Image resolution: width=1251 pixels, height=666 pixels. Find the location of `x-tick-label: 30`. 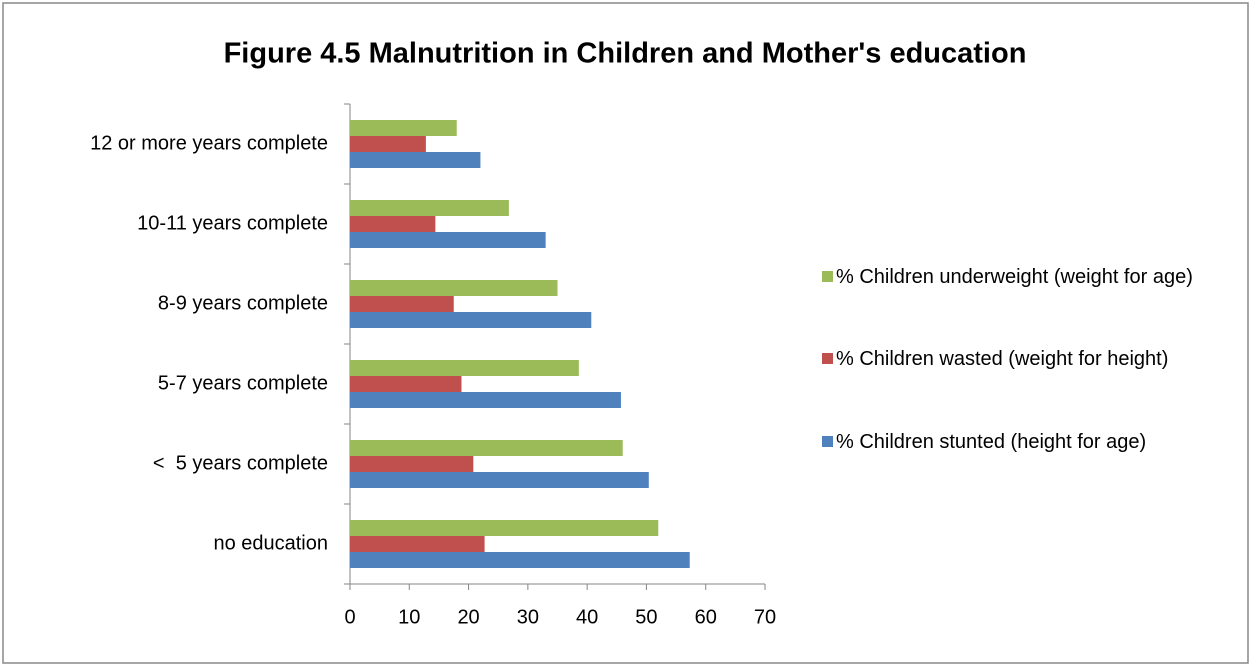

x-tick-label: 30 is located at coordinates (528, 617).